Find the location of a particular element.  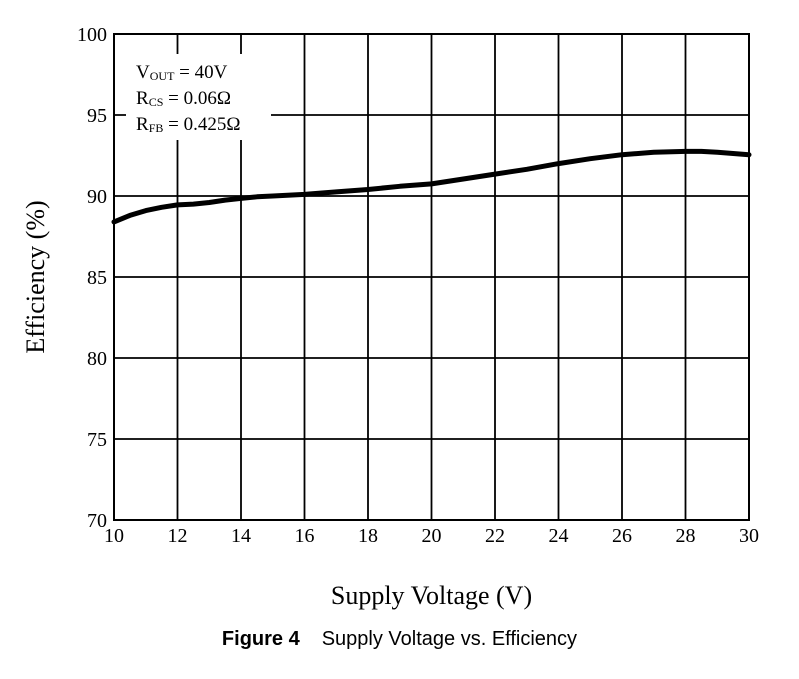

x-tick-label: 28 is located at coordinates (686, 536).